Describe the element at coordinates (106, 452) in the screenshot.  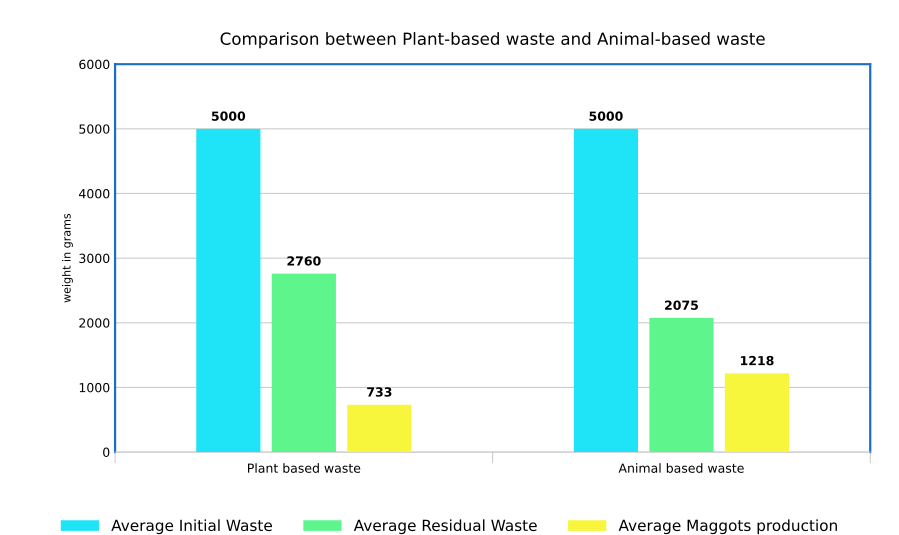
I see `y-tick-label: 0` at that location.